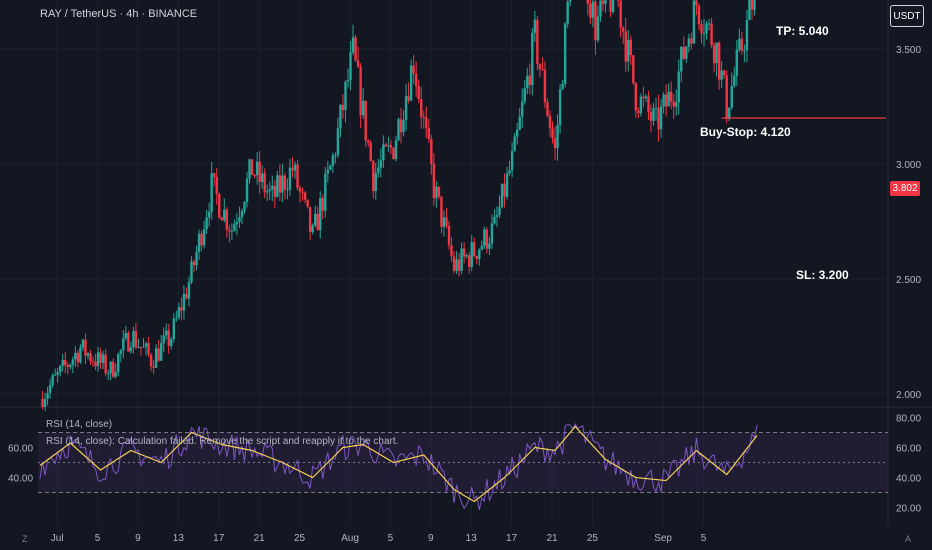 This screenshot has height=550, width=932. What do you see at coordinates (908, 395) in the screenshot?
I see `price-axis-label: 2.000` at bounding box center [908, 395].